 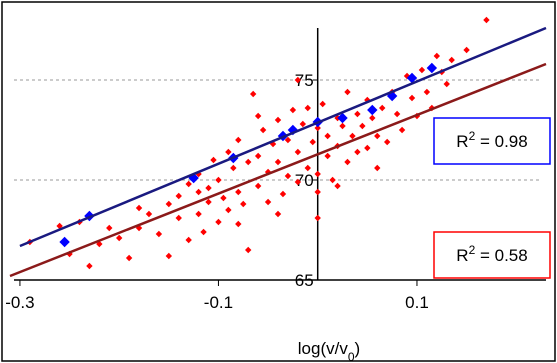 I want to click on x-axis-label-subscript: 0, so click(x=351, y=356).